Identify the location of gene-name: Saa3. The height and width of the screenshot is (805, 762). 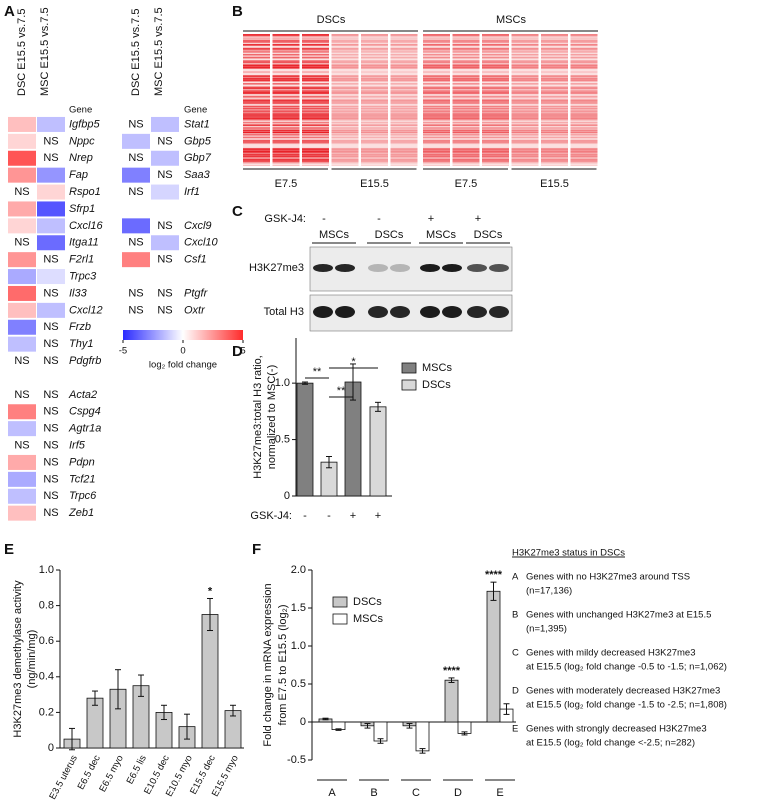
(197, 175).